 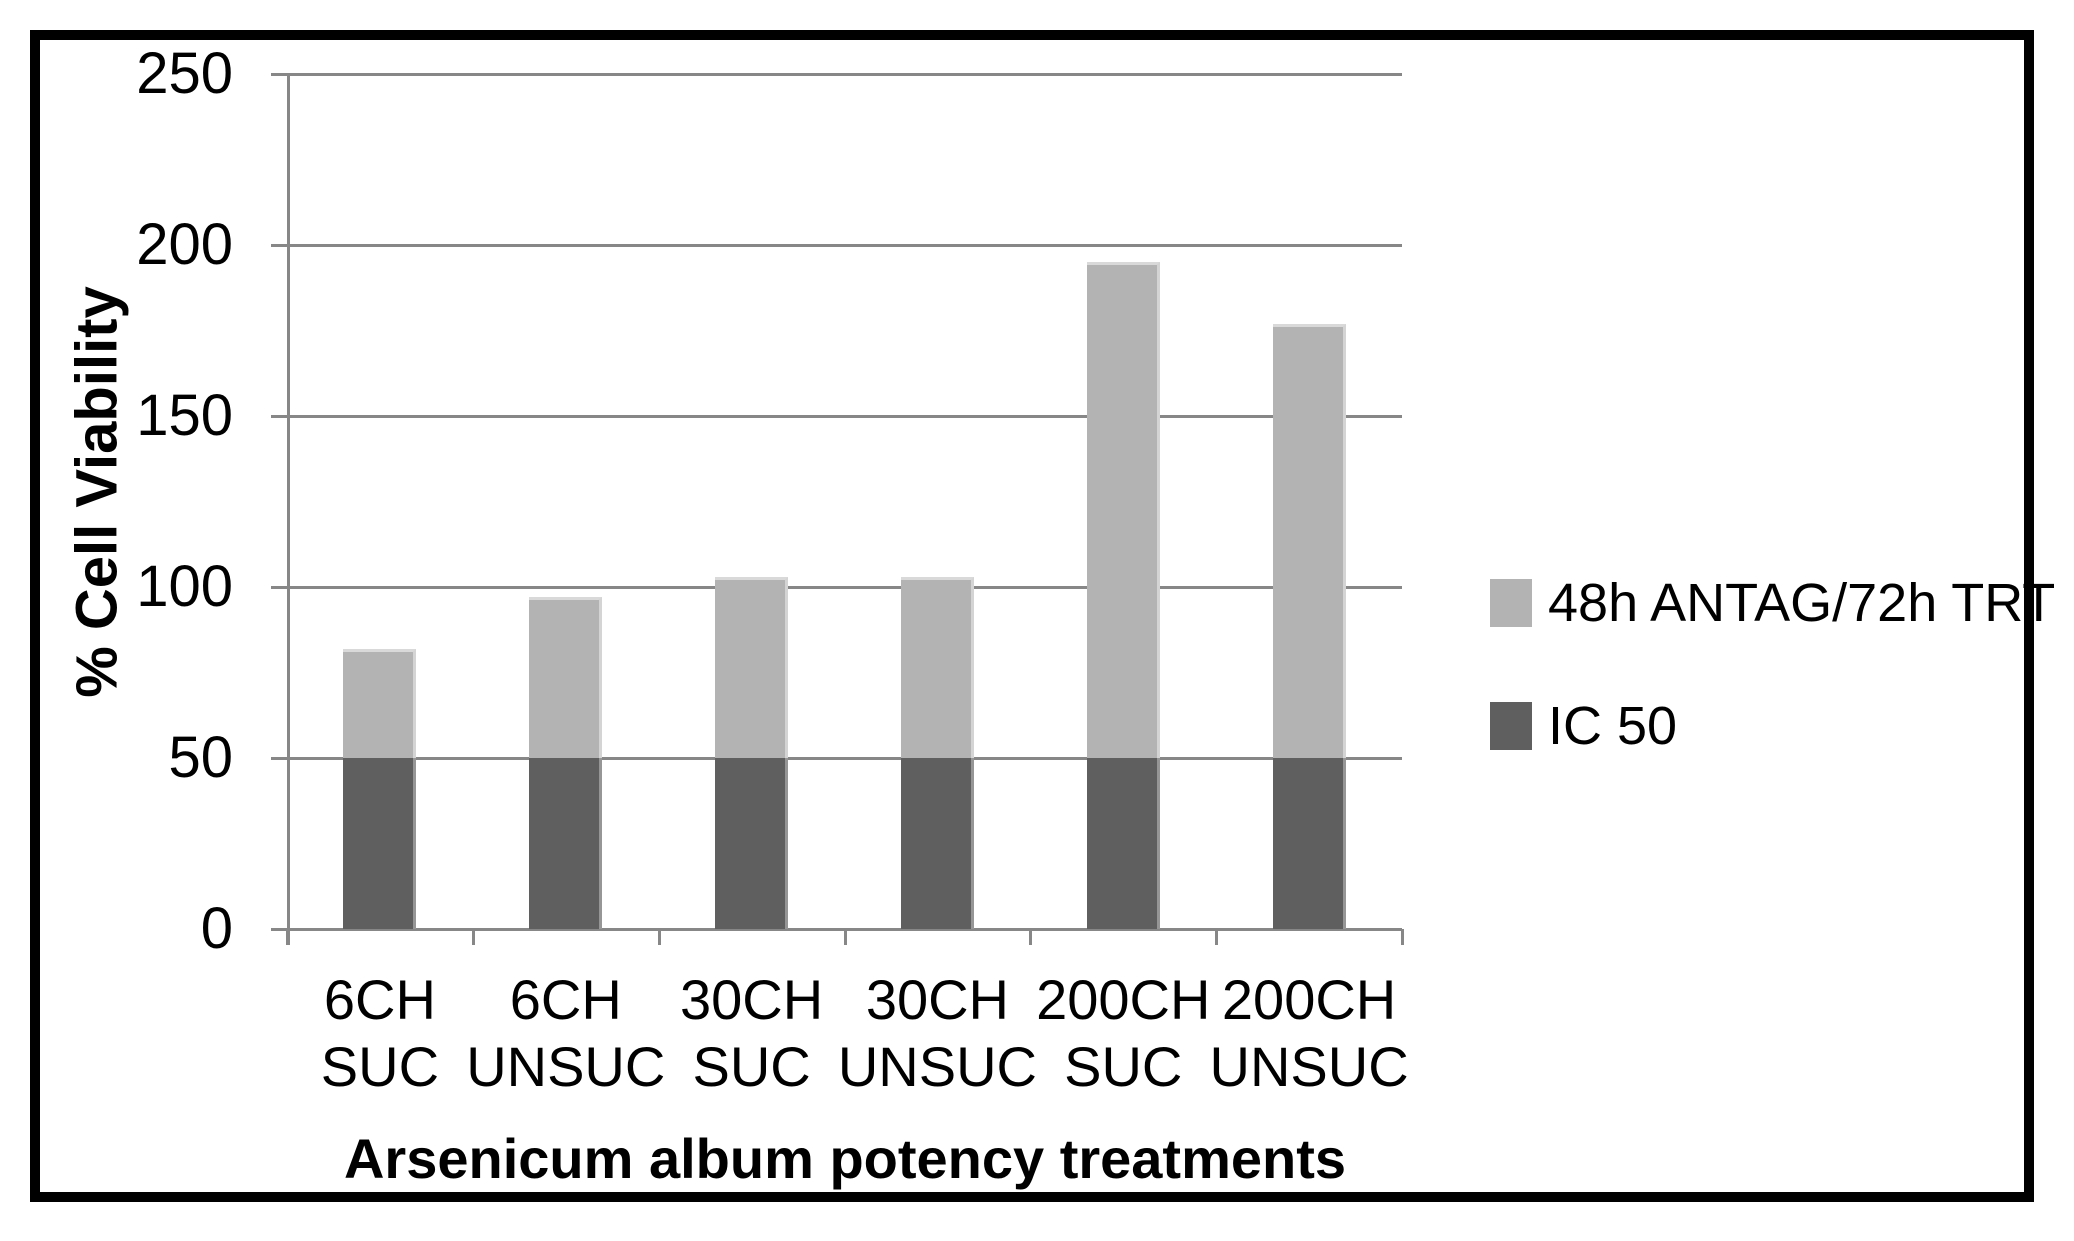 I want to click on y-tick-label-250: 250, so click(x=184, y=73).